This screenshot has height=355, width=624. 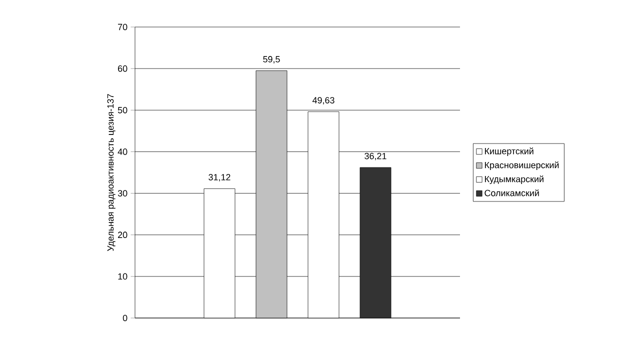 I want to click on y-tick-label: 20, so click(x=123, y=235).